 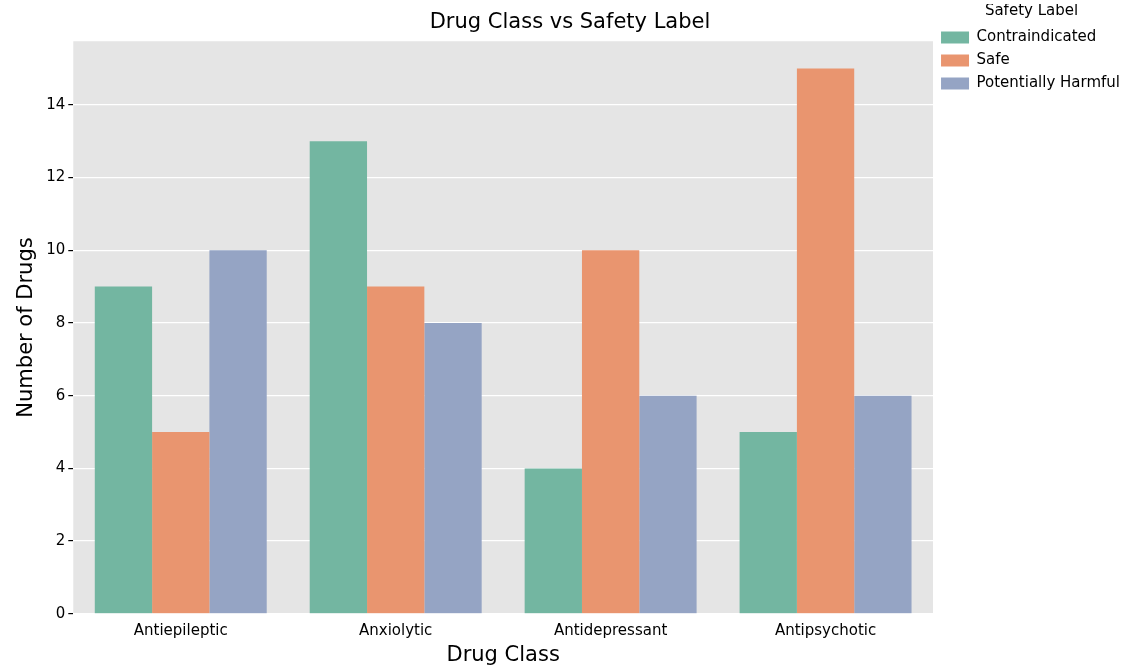 I want to click on y-tick-label: 8, so click(x=60, y=321).